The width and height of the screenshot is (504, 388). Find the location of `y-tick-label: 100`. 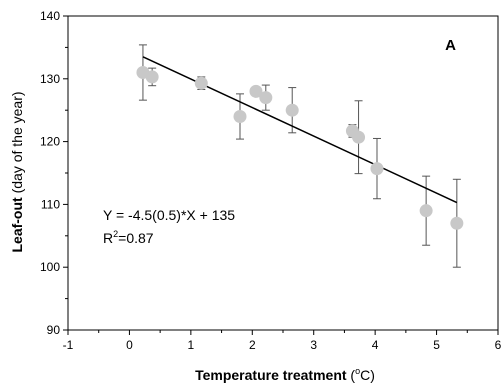

y-tick-label: 100 is located at coordinates (50, 267).